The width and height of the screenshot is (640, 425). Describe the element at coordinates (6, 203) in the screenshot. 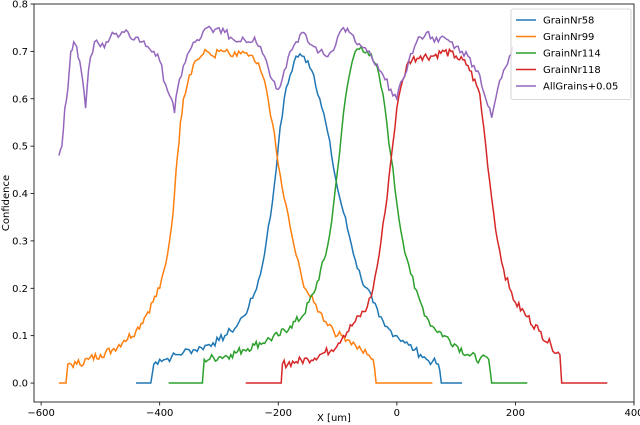

I see `y-axis-title: Confidence` at that location.